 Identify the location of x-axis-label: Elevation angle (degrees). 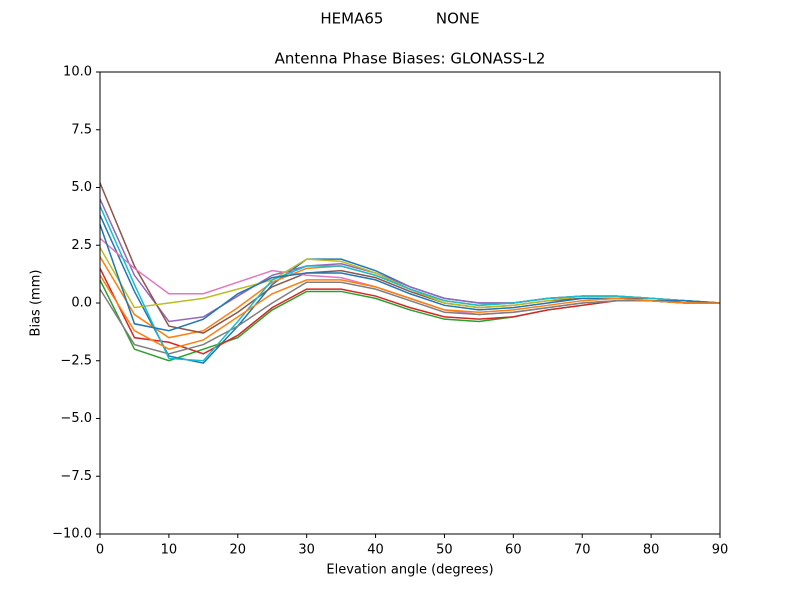
(409, 570).